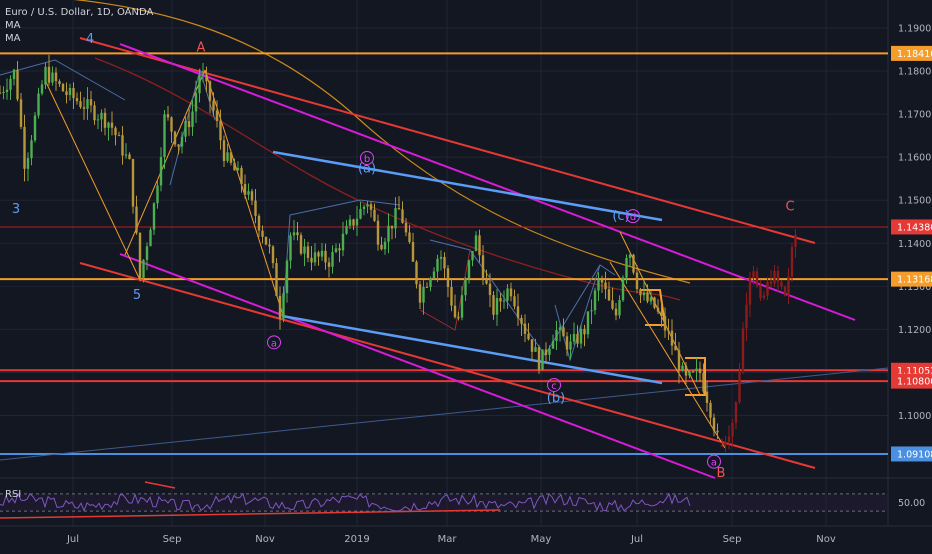  Describe the element at coordinates (201, 47) in the screenshot. I see `wave-label-1: A` at that location.